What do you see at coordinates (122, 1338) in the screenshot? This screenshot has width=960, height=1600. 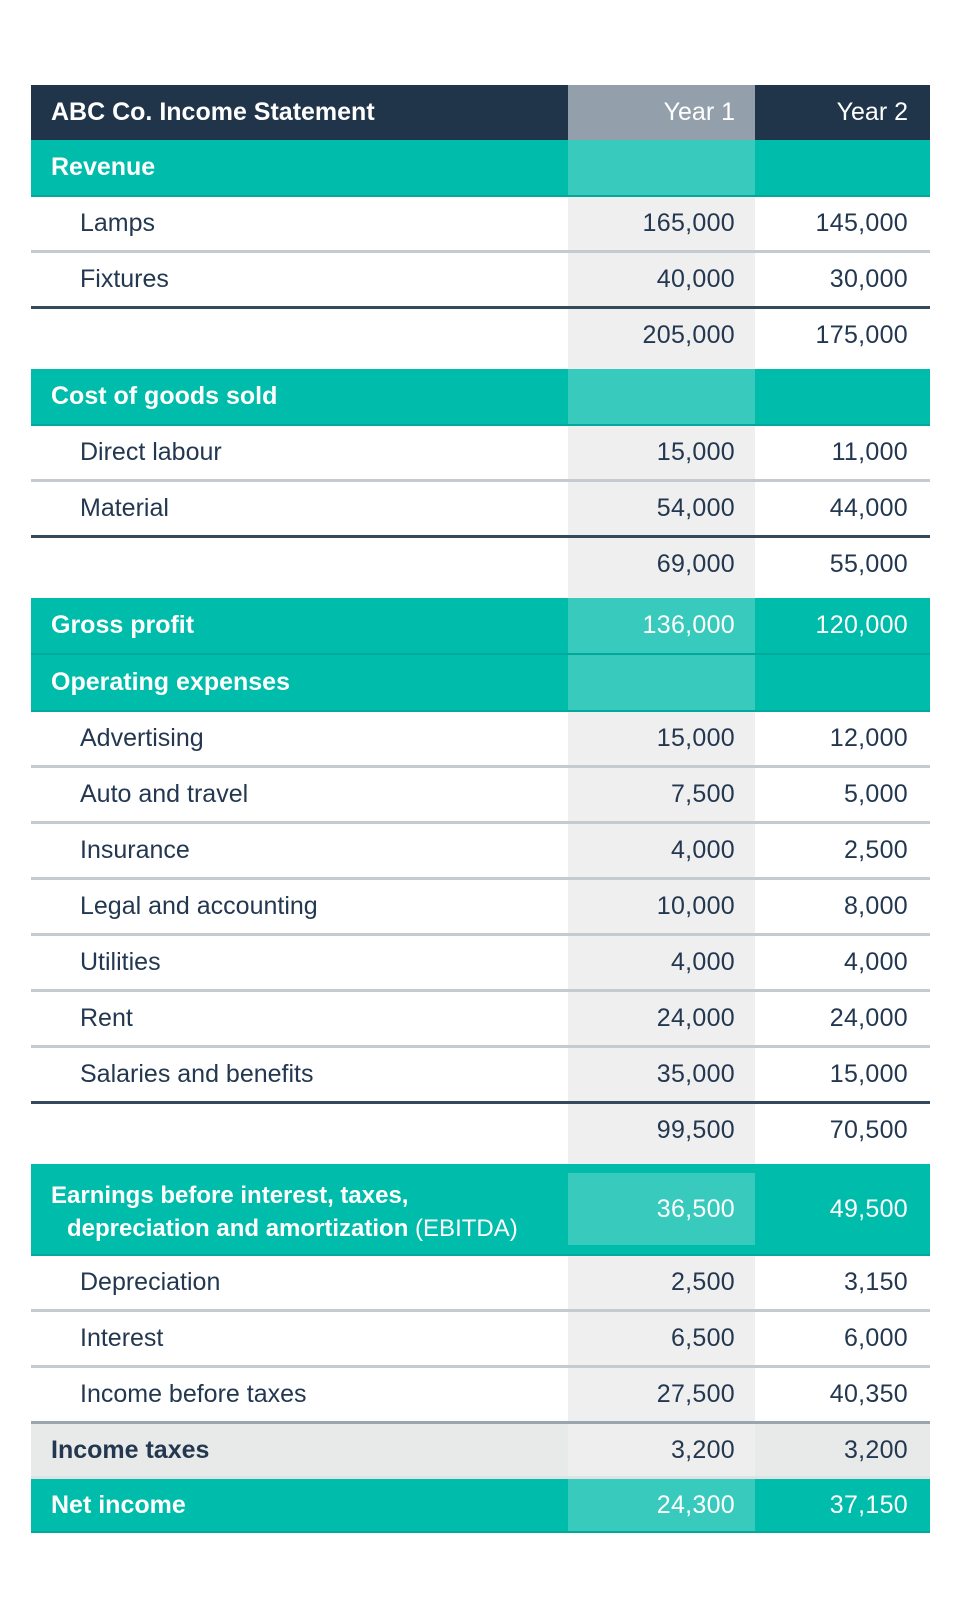 I see `row-label: Interest` at bounding box center [122, 1338].